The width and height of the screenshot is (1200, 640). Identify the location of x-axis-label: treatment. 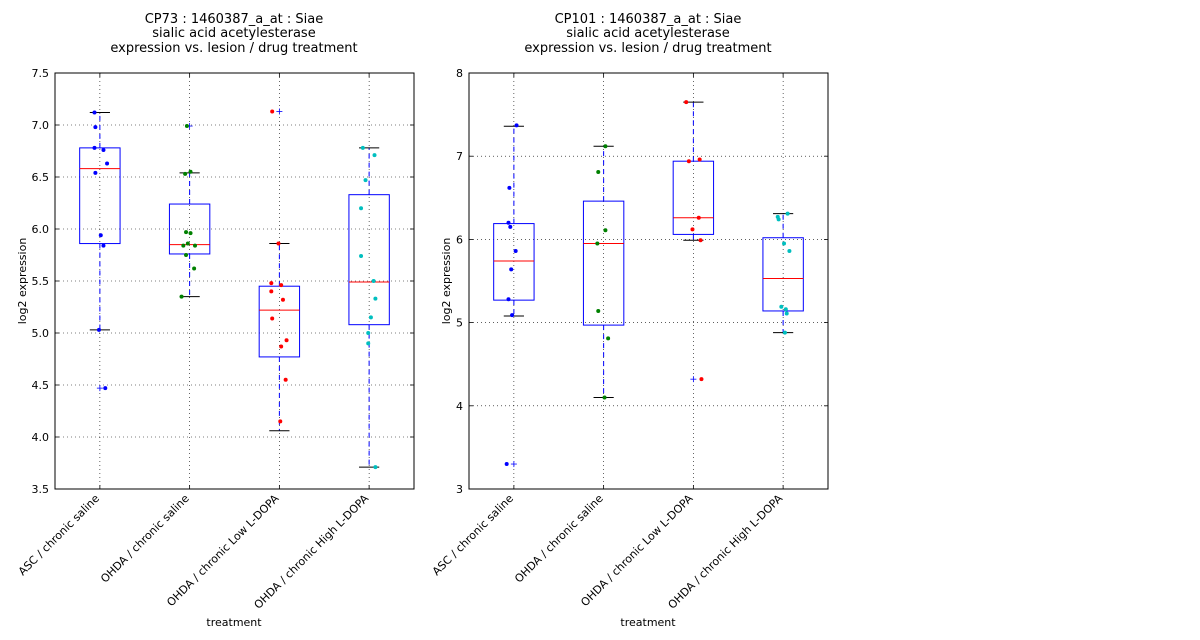
(648, 622).